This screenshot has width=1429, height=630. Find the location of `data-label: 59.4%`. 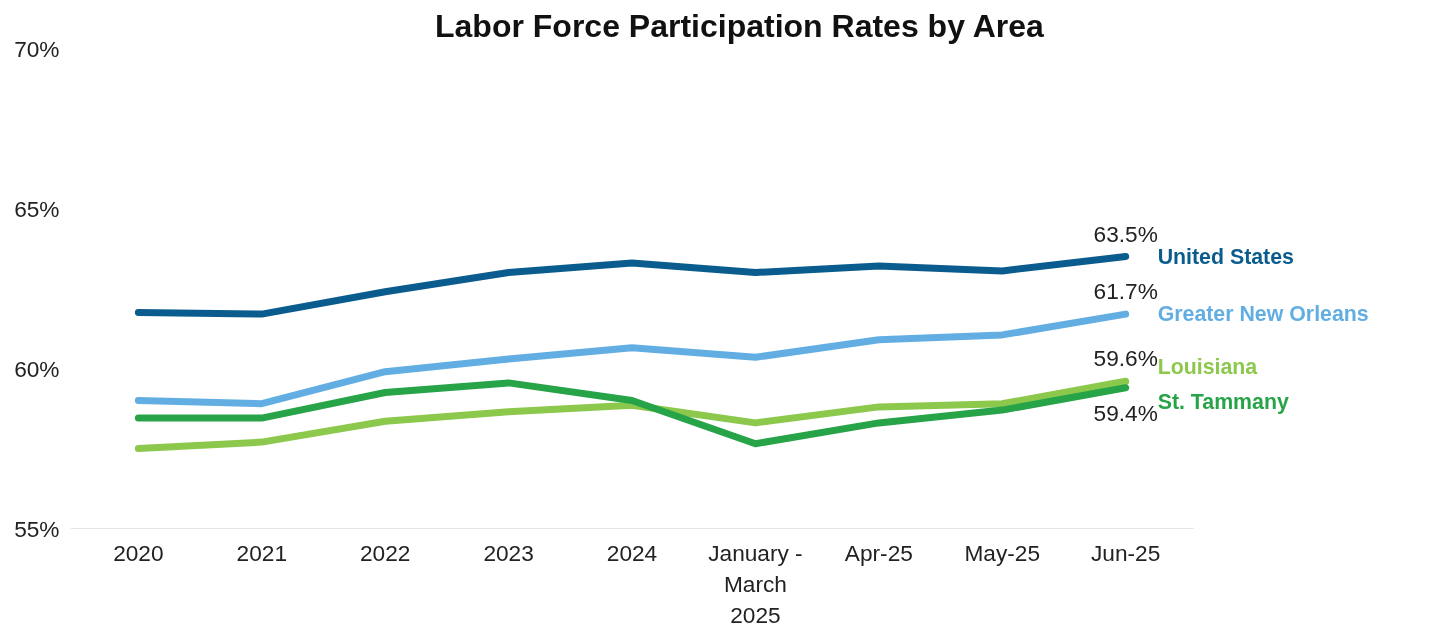

data-label: 59.4% is located at coordinates (1125, 412).